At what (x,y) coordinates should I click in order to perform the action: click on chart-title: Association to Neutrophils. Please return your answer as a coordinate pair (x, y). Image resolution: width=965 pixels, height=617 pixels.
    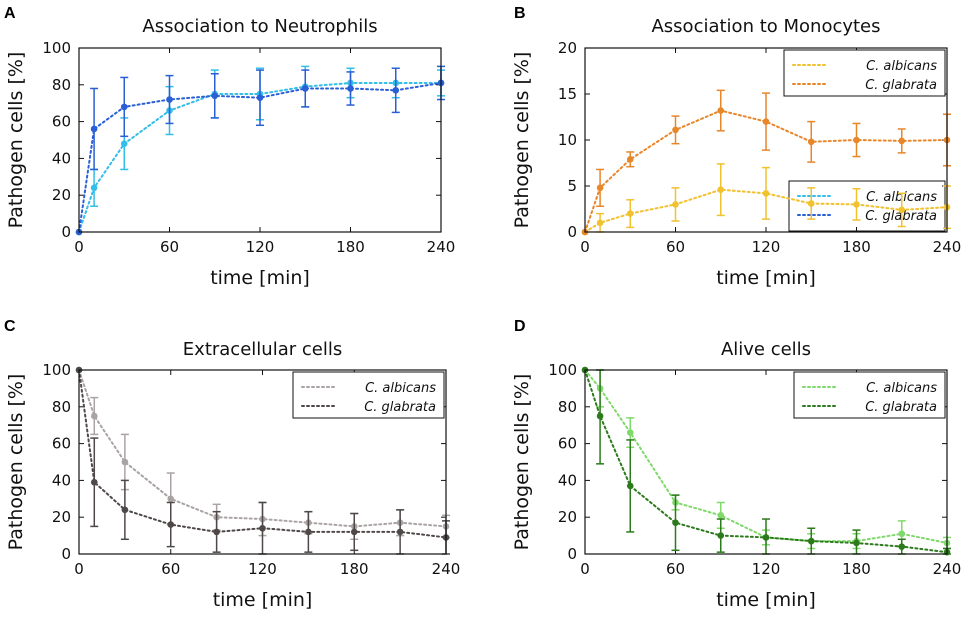
    Looking at the image, I should click on (259, 26).